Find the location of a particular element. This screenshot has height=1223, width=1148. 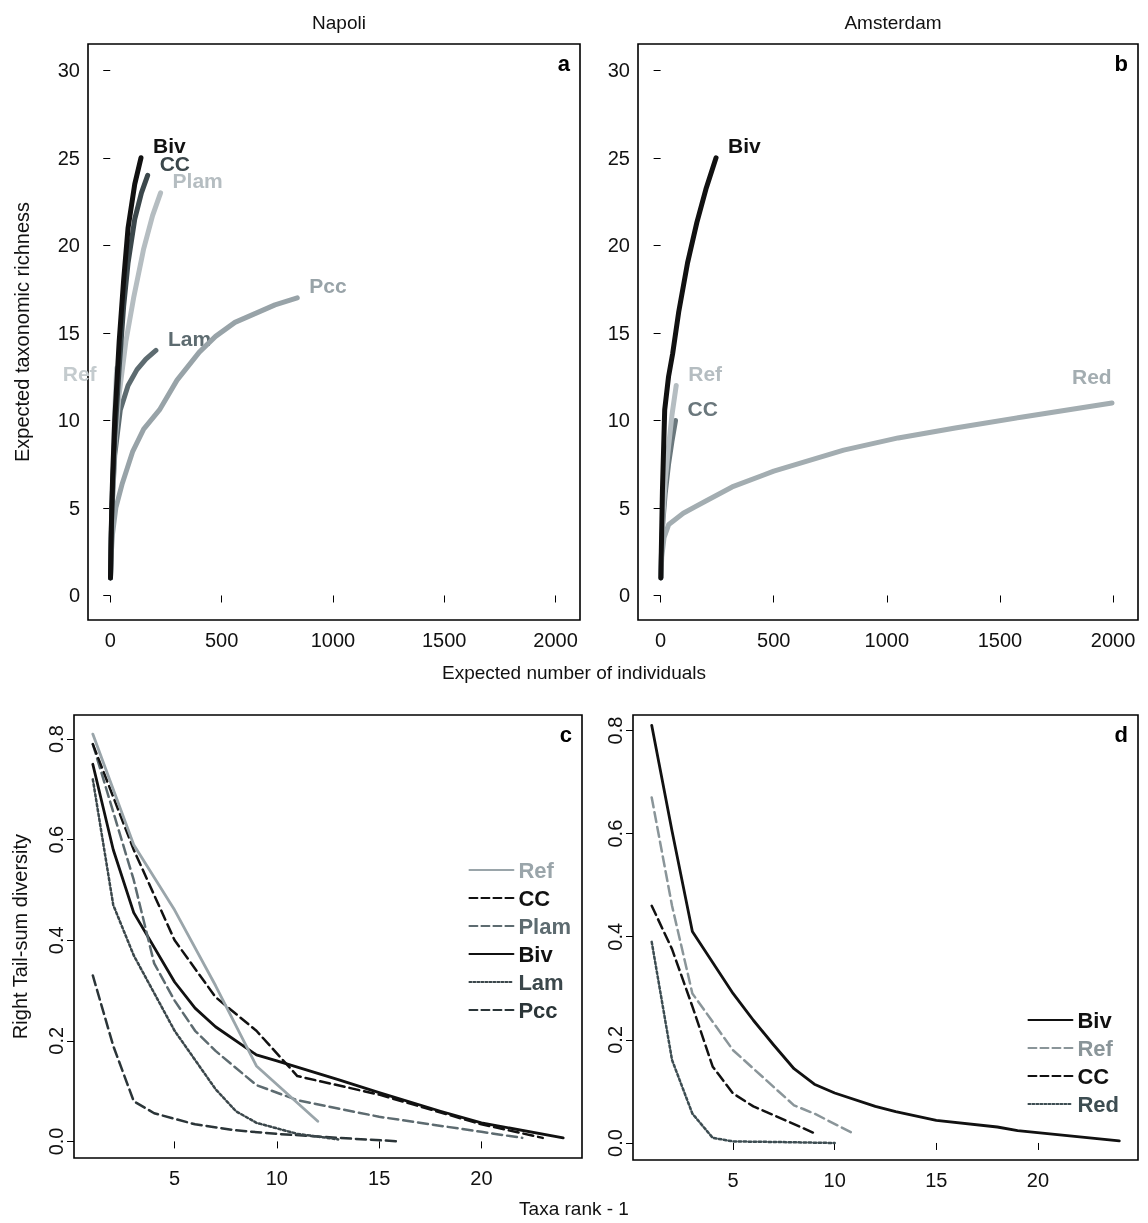

y-axis-title: Expected taxonomic richness is located at coordinates (22, 332).